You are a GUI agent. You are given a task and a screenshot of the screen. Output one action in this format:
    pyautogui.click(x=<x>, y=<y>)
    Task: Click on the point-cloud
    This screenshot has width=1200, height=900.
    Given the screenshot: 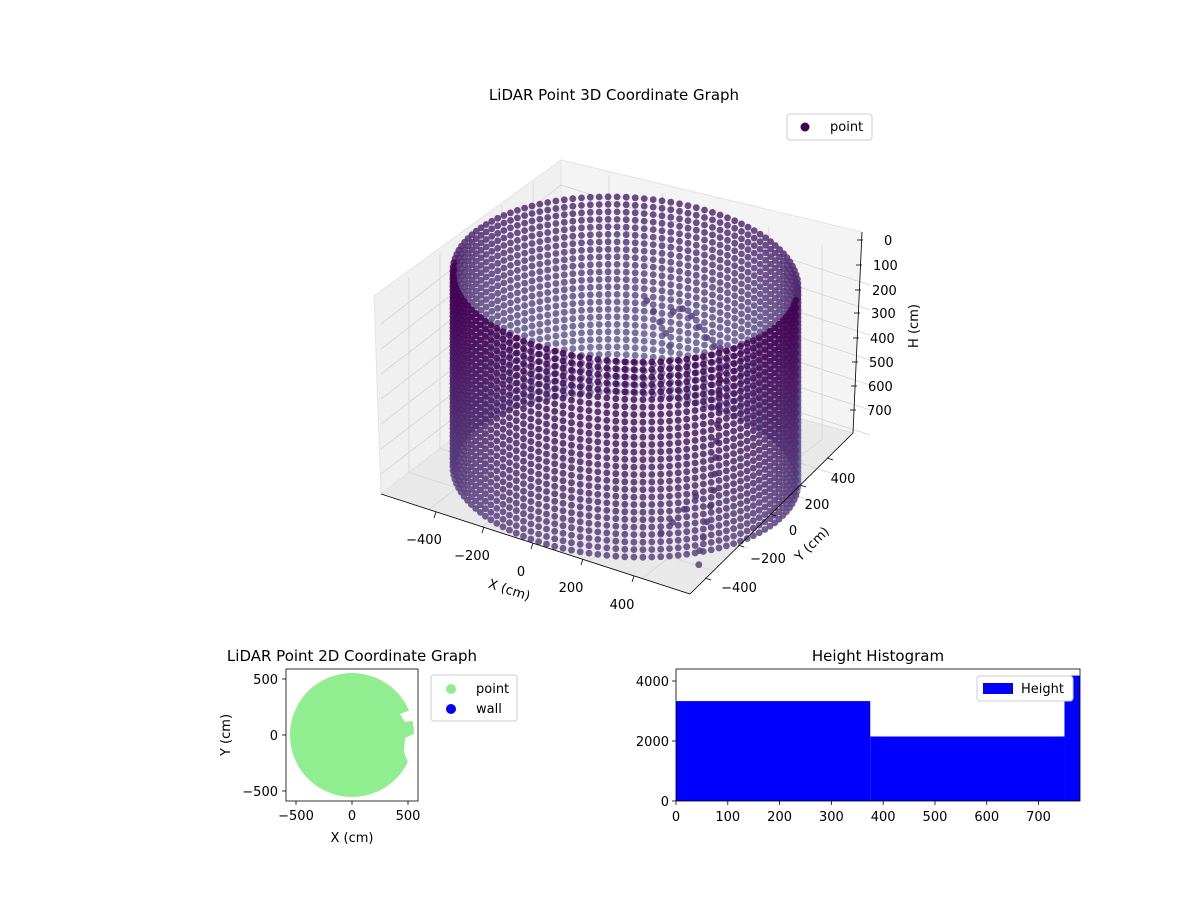 What is the action you would take?
    pyautogui.click(x=625, y=381)
    